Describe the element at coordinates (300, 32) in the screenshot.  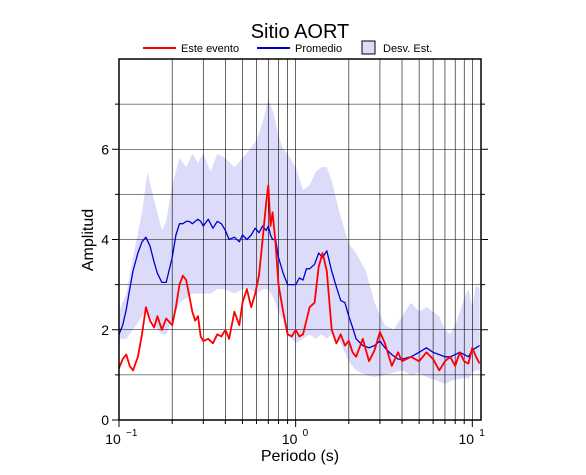
I see `chart-title: Sitio AORT` at that location.